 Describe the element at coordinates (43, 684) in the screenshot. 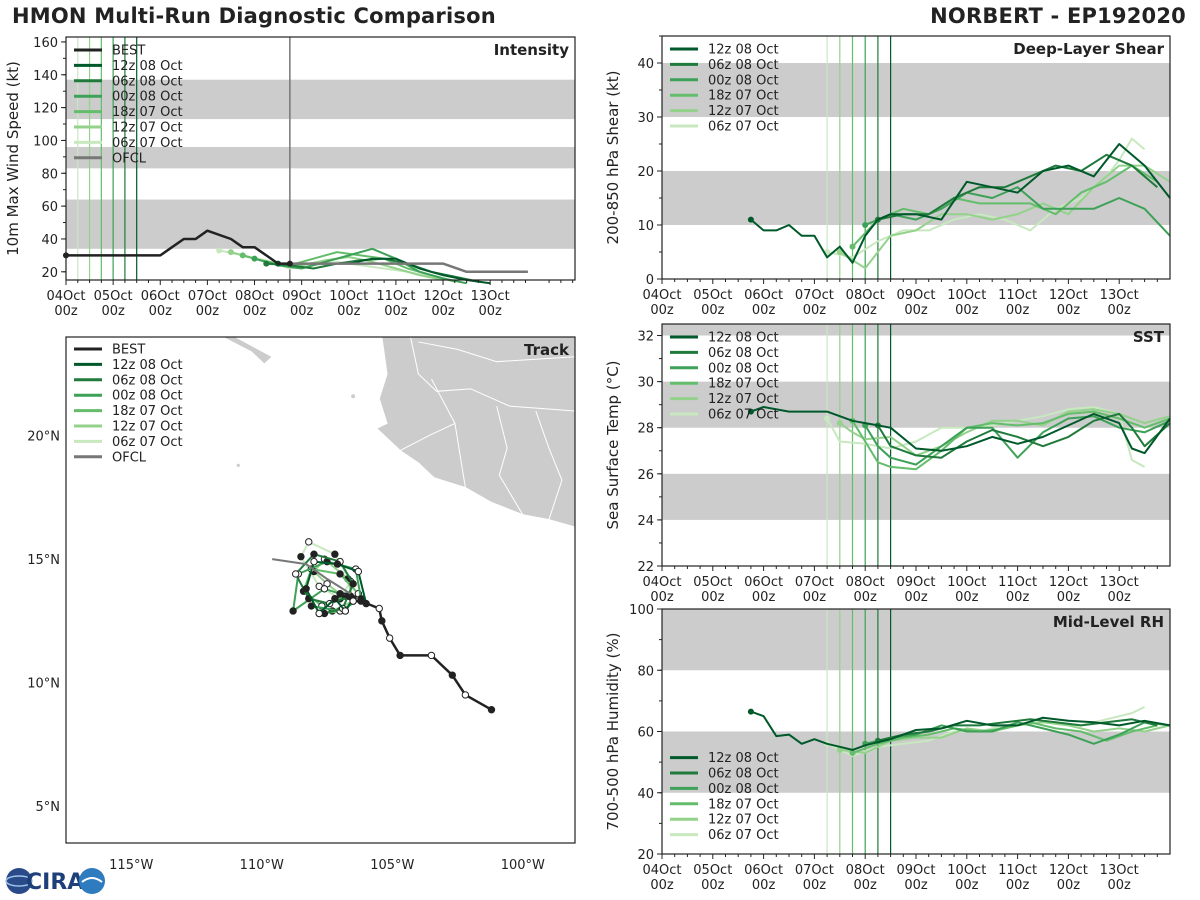

I see `lat-tick-label: 10°N` at that location.